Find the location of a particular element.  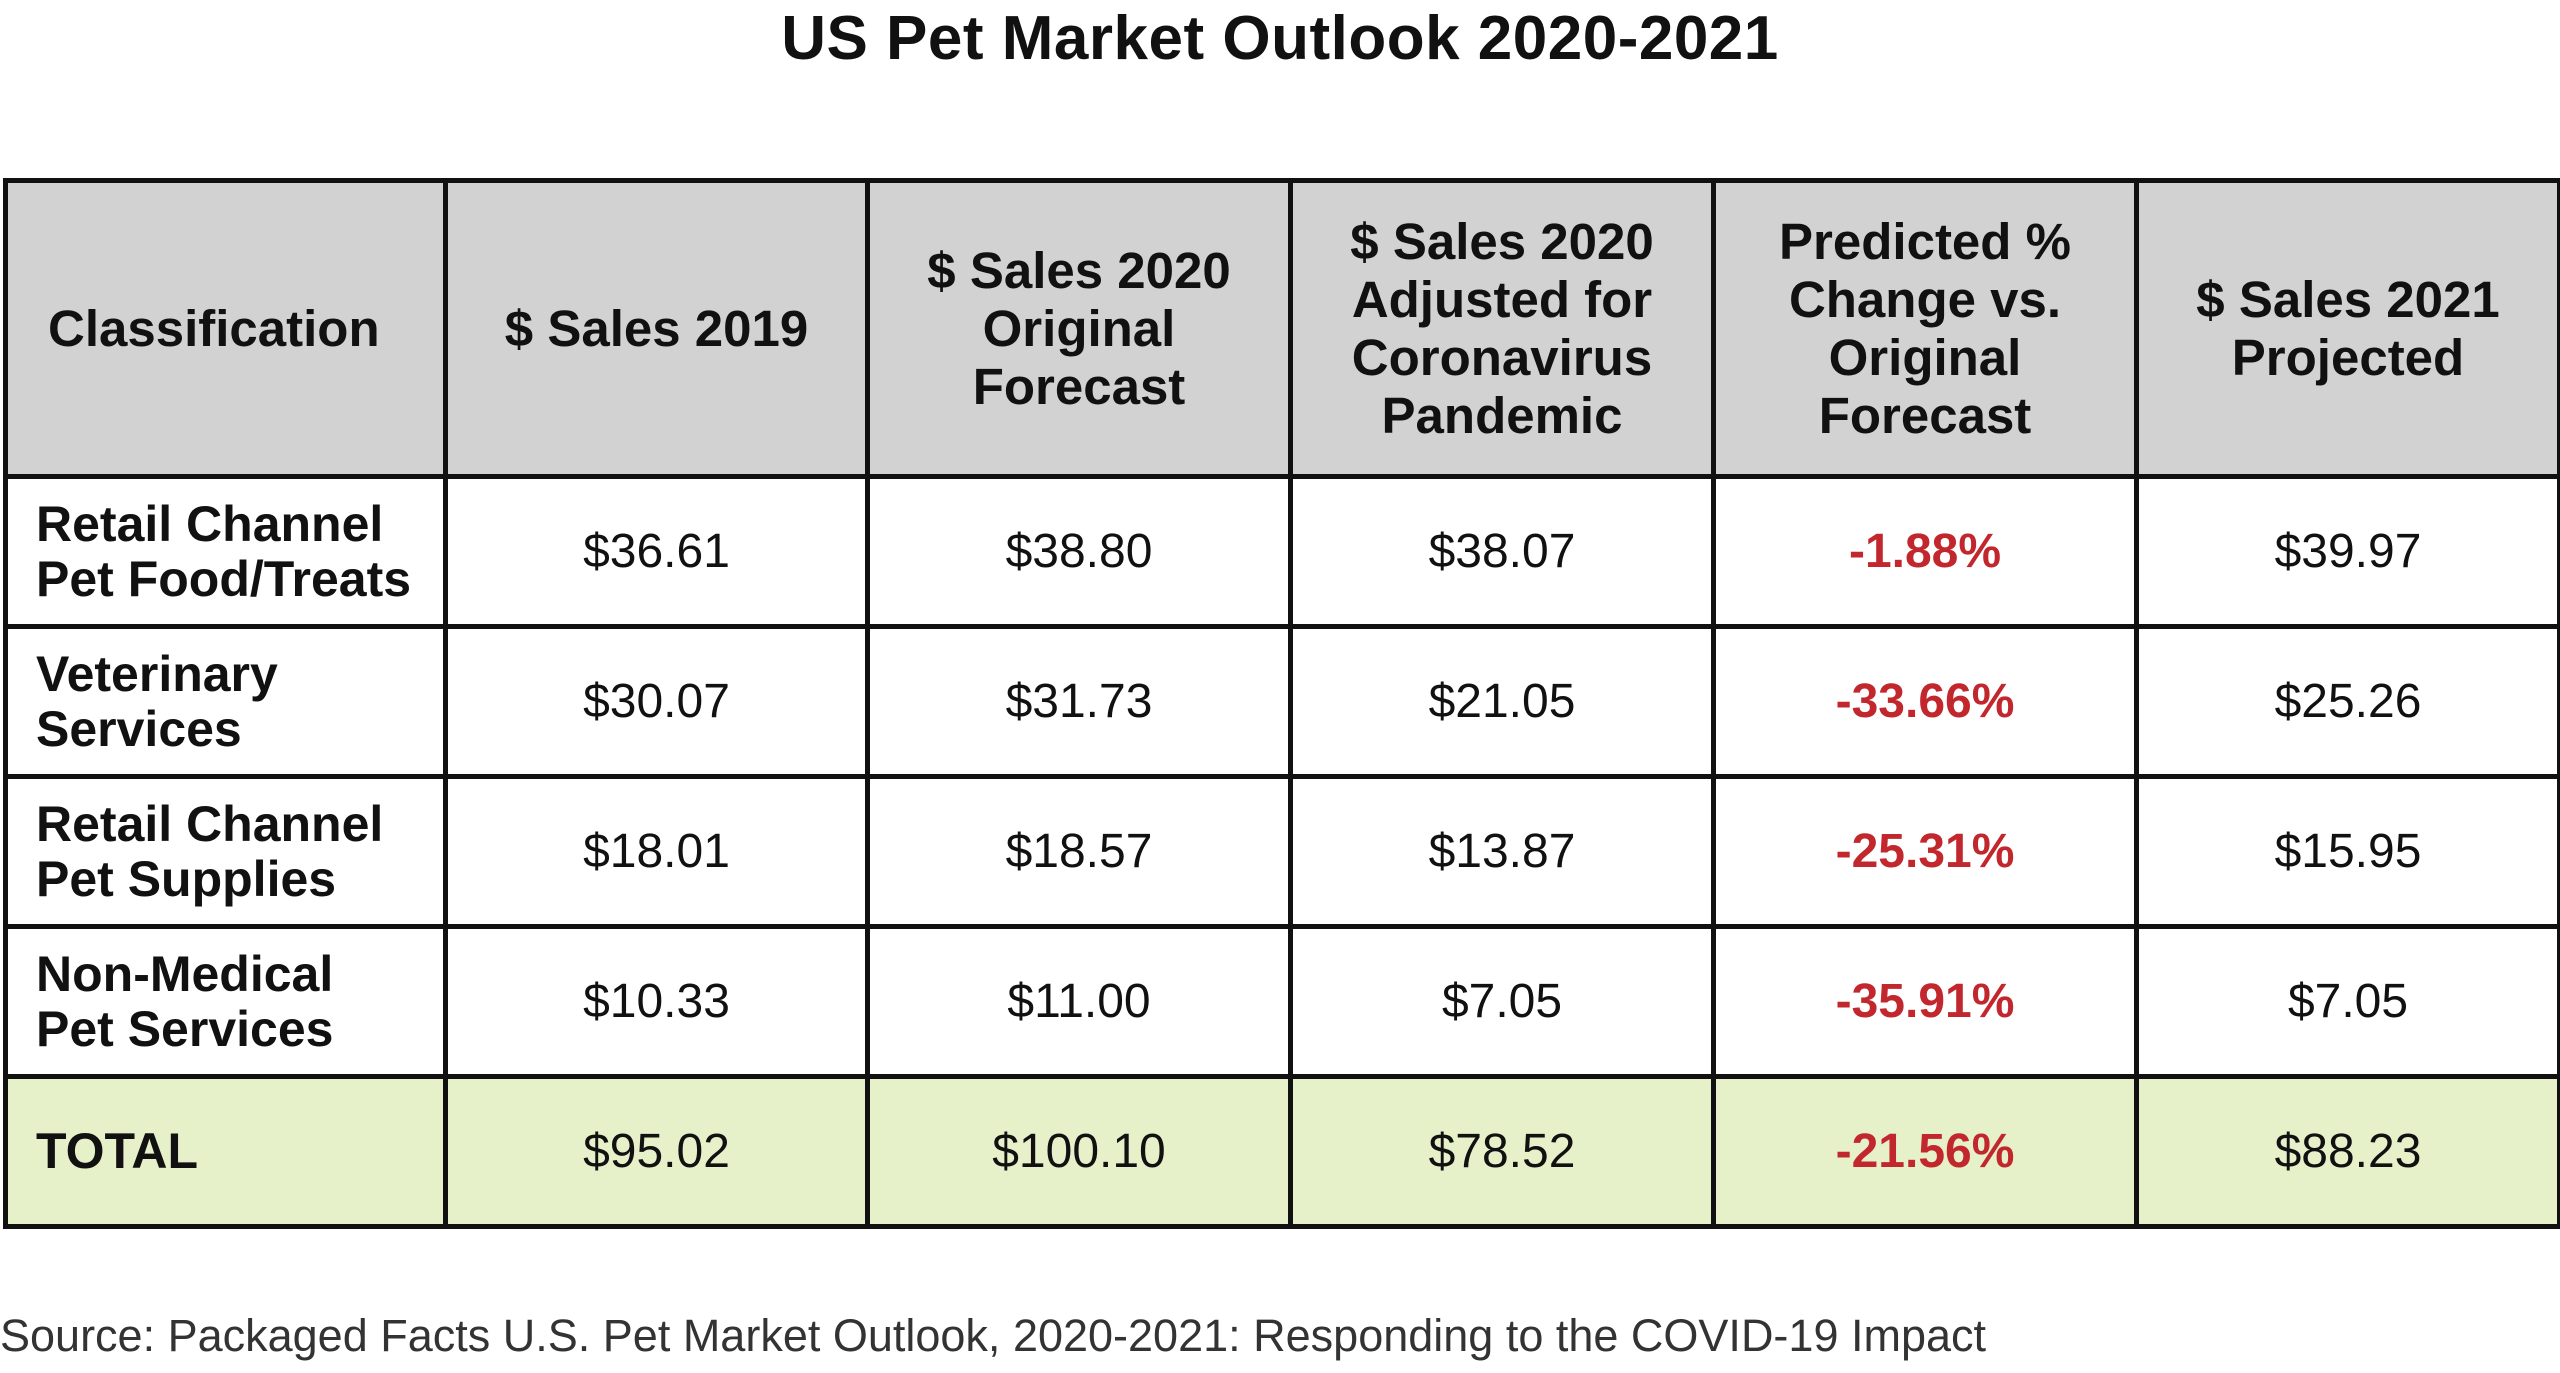

cell-sales-2019: $30.07 is located at coordinates (656, 701).